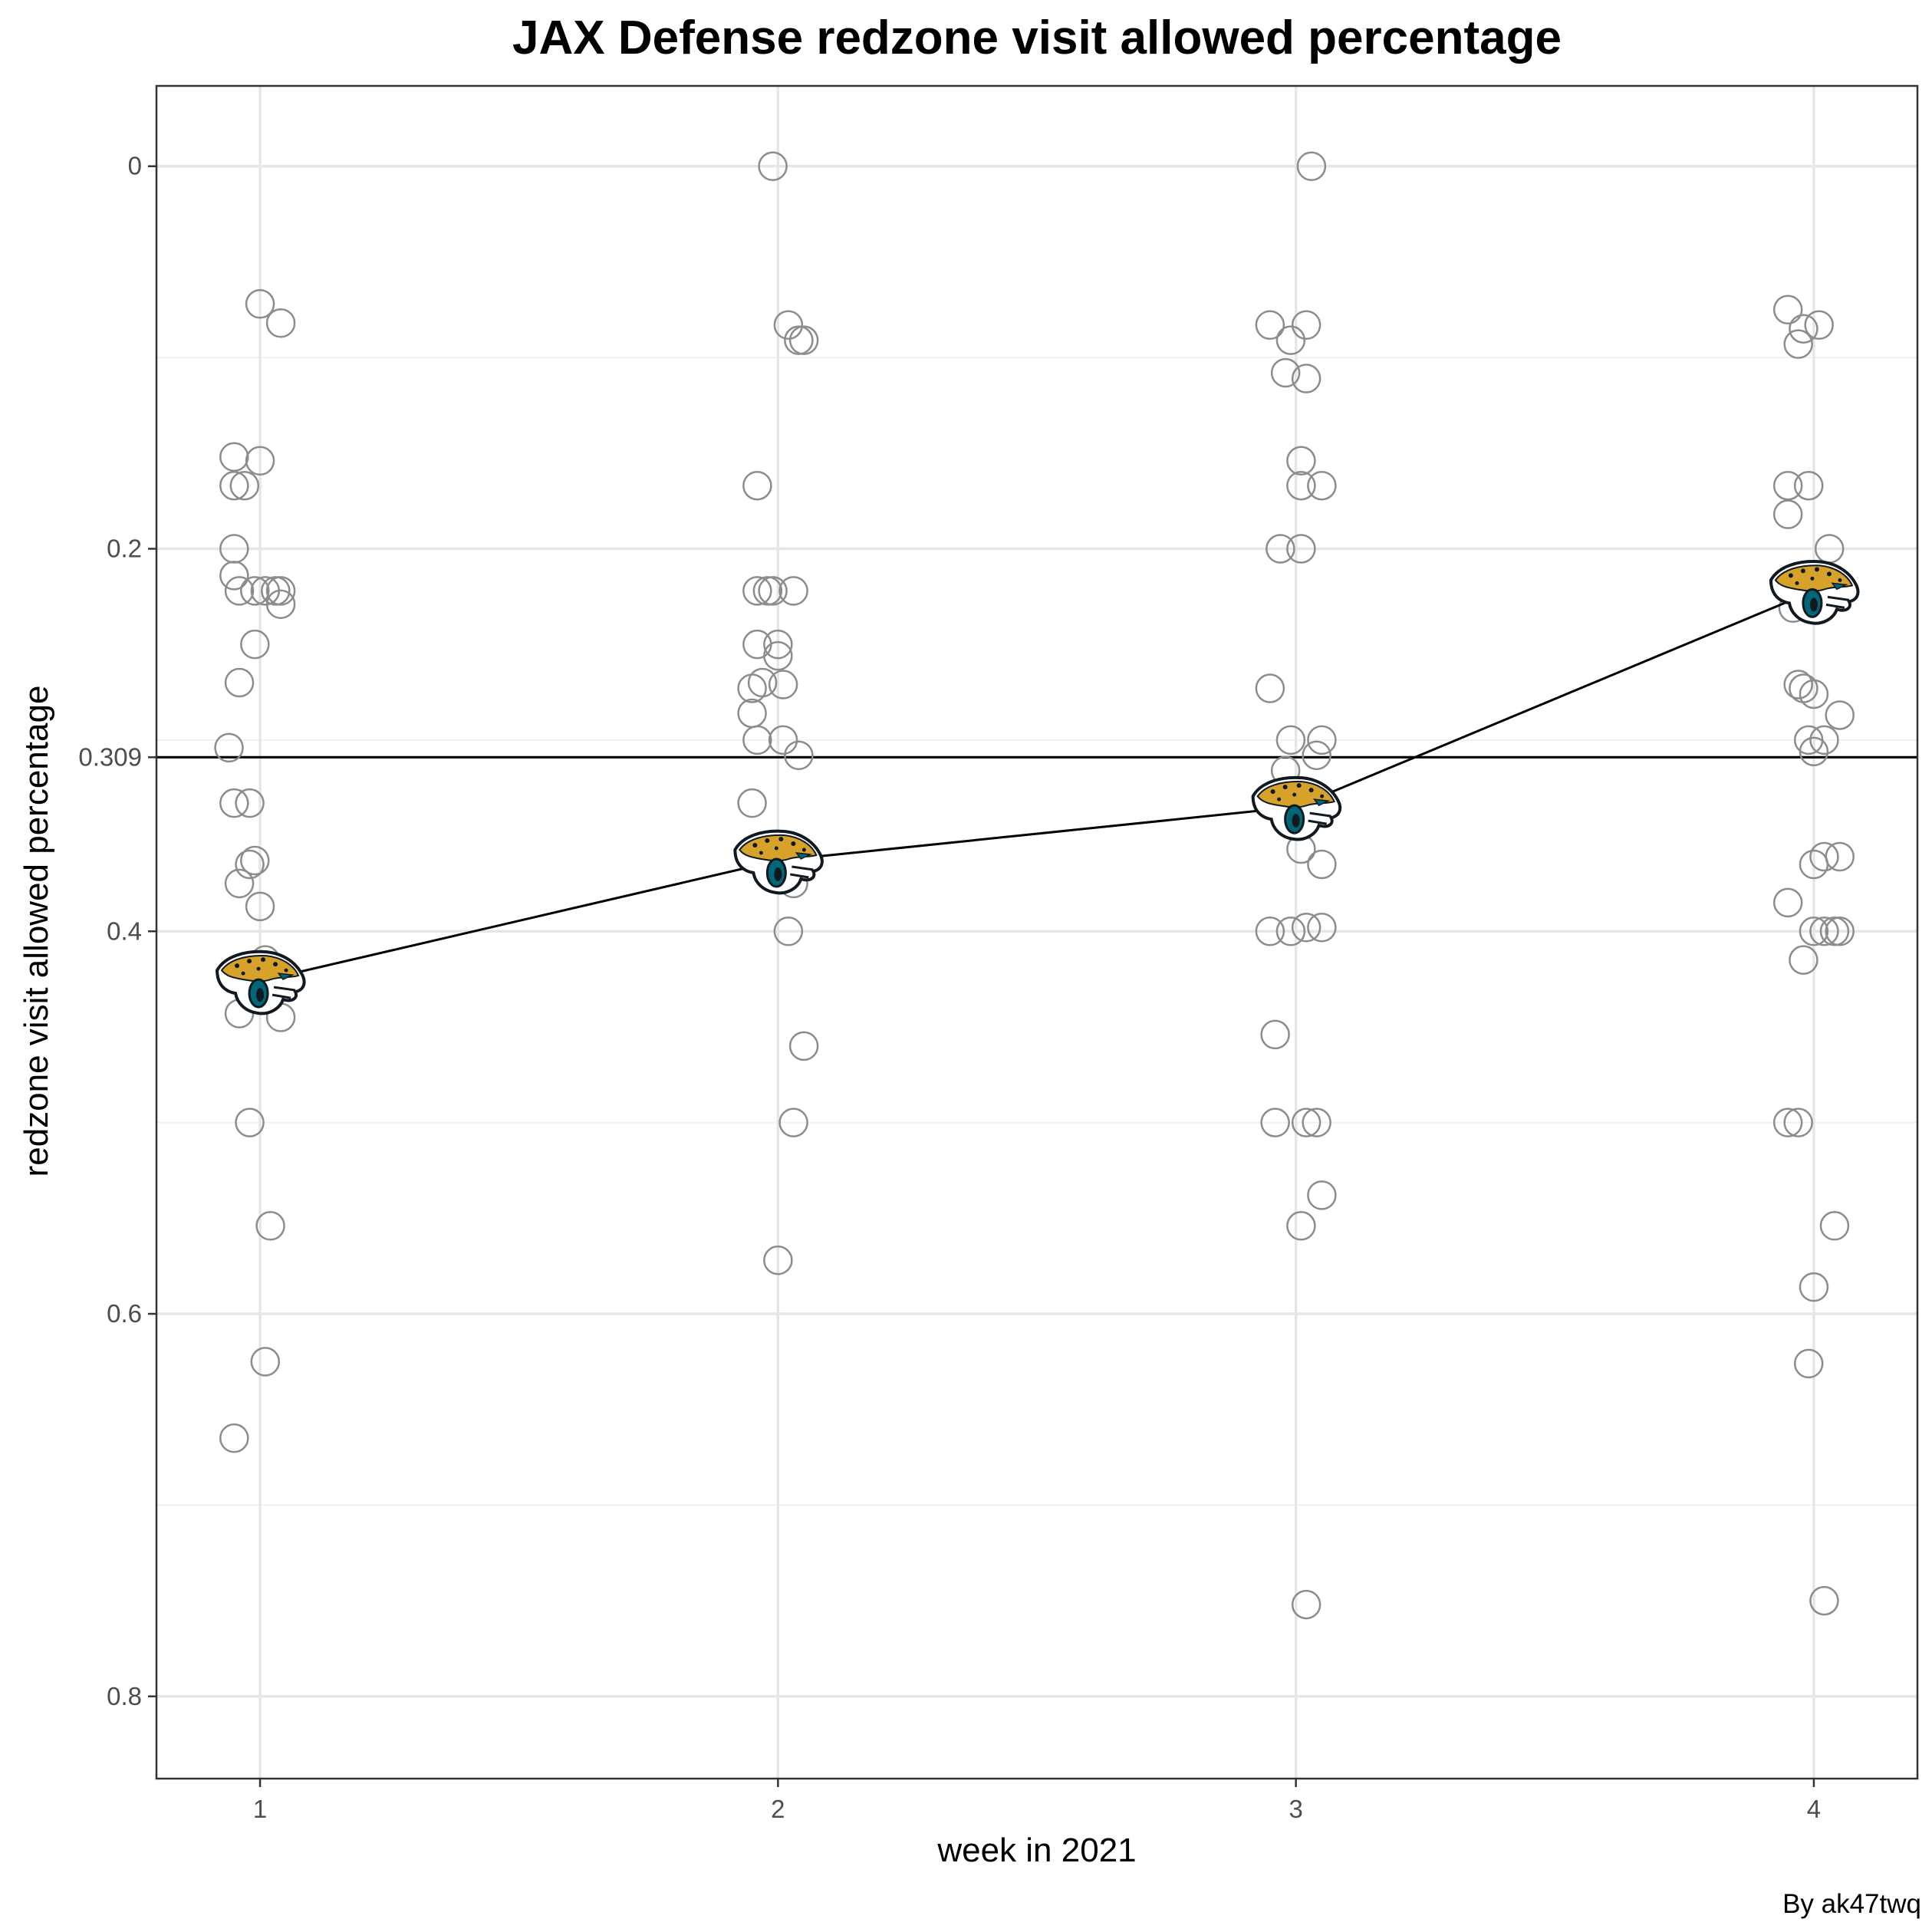  What do you see at coordinates (1851, 1904) in the screenshot?
I see `caption: By ak47twq` at bounding box center [1851, 1904].